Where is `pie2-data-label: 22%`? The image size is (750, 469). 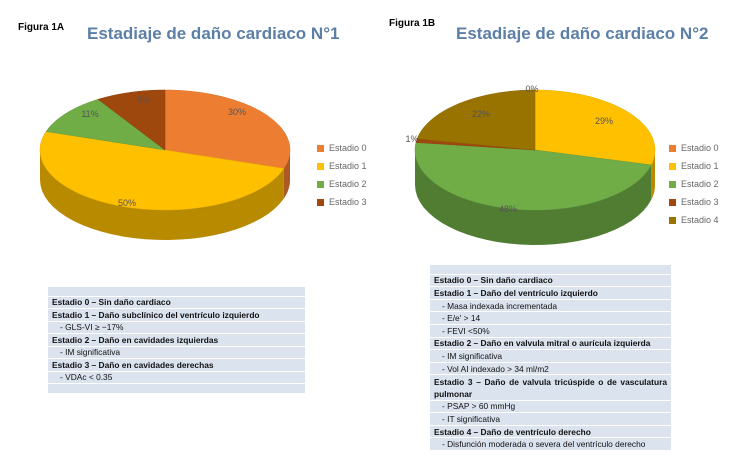 pie2-data-label: 22% is located at coordinates (481, 114).